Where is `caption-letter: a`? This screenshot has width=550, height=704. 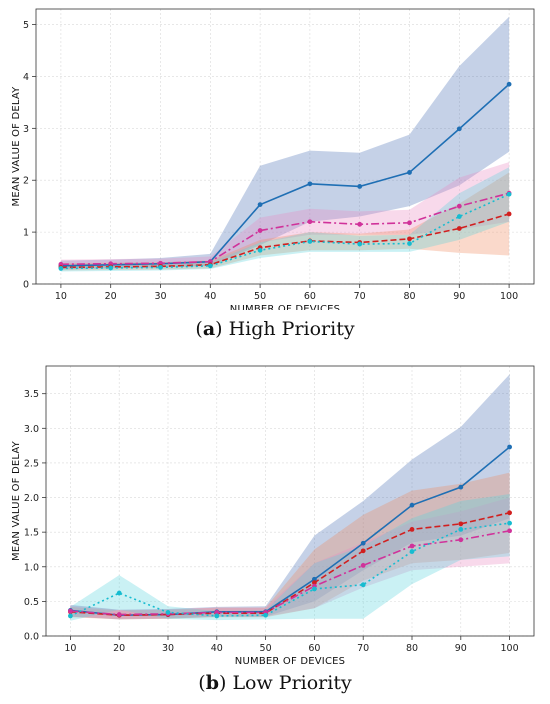 caption-letter: a is located at coordinates (209, 329).